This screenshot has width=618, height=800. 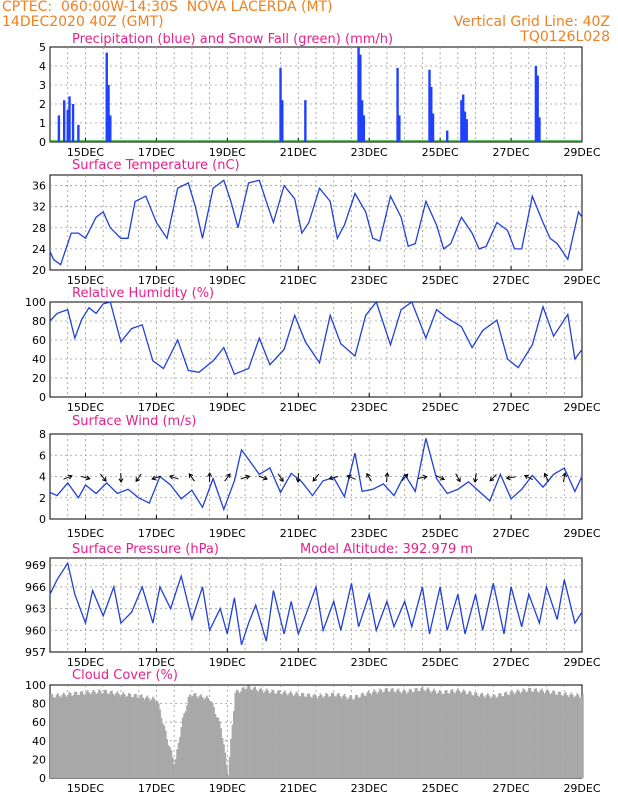 What do you see at coordinates (369, 280) in the screenshot?
I see `panel-2-xtick: 23DEC` at bounding box center [369, 280].